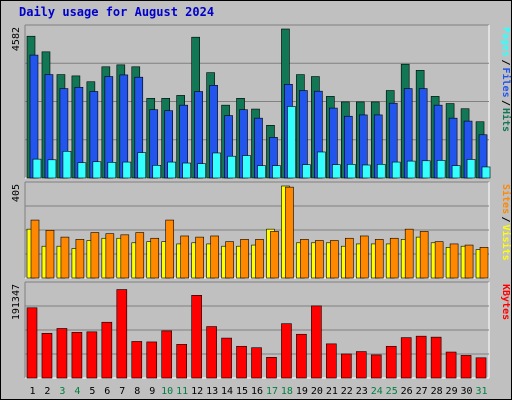 The width and height of the screenshot is (512, 400). Describe the element at coordinates (505, 120) in the screenshot. I see `legend-label: Hits` at that location.